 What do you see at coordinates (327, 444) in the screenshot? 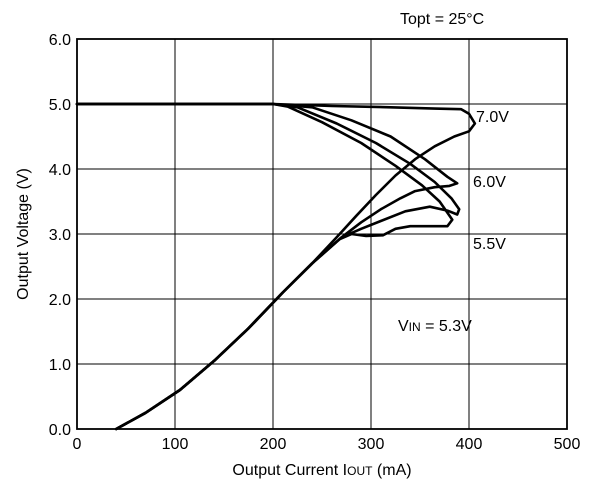
I see `x-tick-labels: 0 100 200 300 400 500` at bounding box center [327, 444].